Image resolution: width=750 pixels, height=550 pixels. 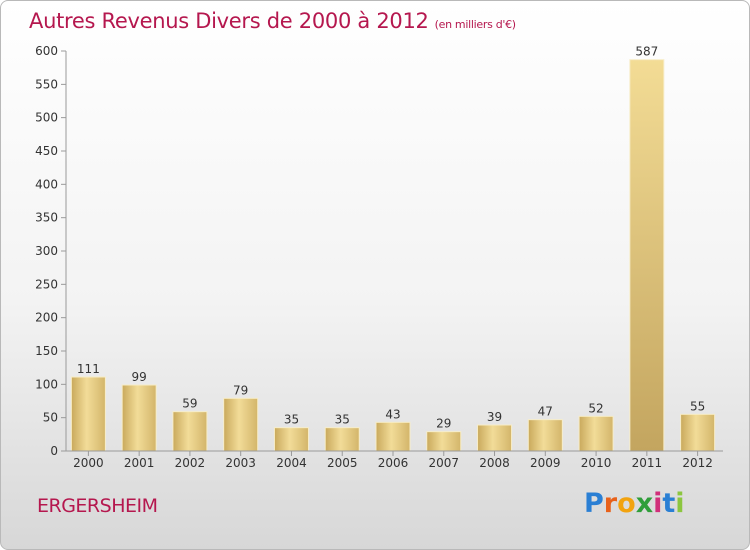 What do you see at coordinates (697, 463) in the screenshot?
I see `x-tick-label: 2012` at bounding box center [697, 463].